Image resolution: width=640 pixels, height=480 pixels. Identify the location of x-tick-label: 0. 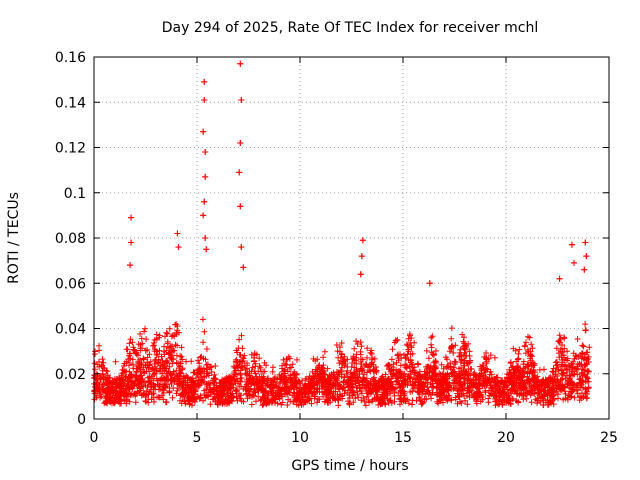
(94, 438).